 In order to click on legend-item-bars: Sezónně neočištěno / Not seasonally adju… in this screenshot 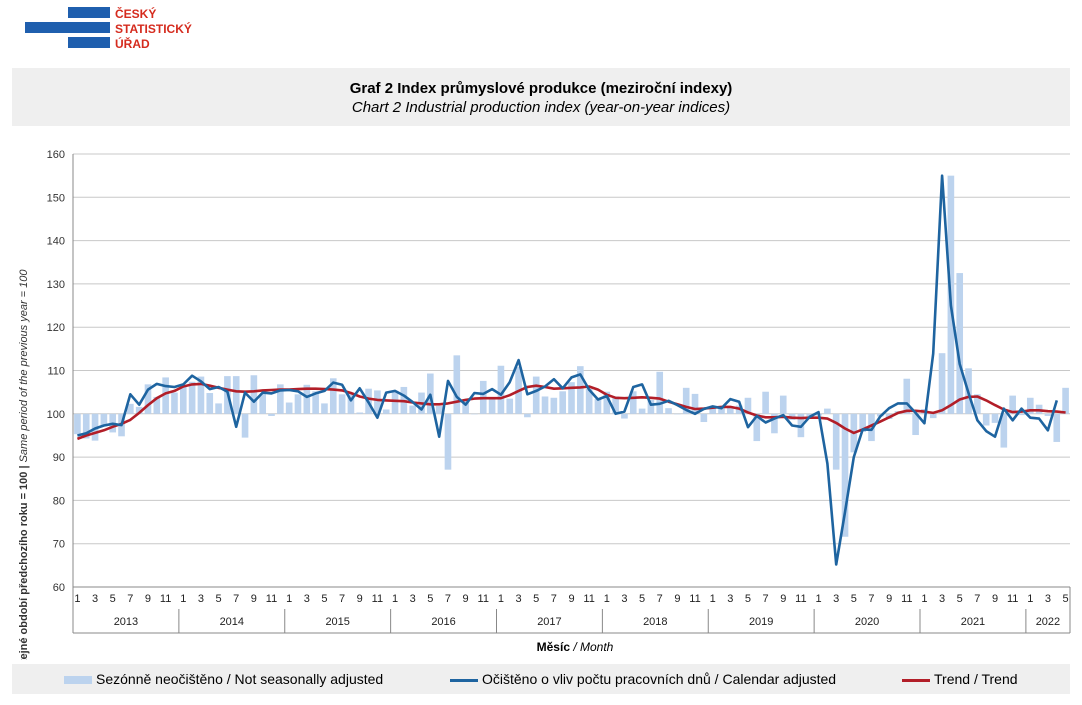, I will do `click(223, 679)`.